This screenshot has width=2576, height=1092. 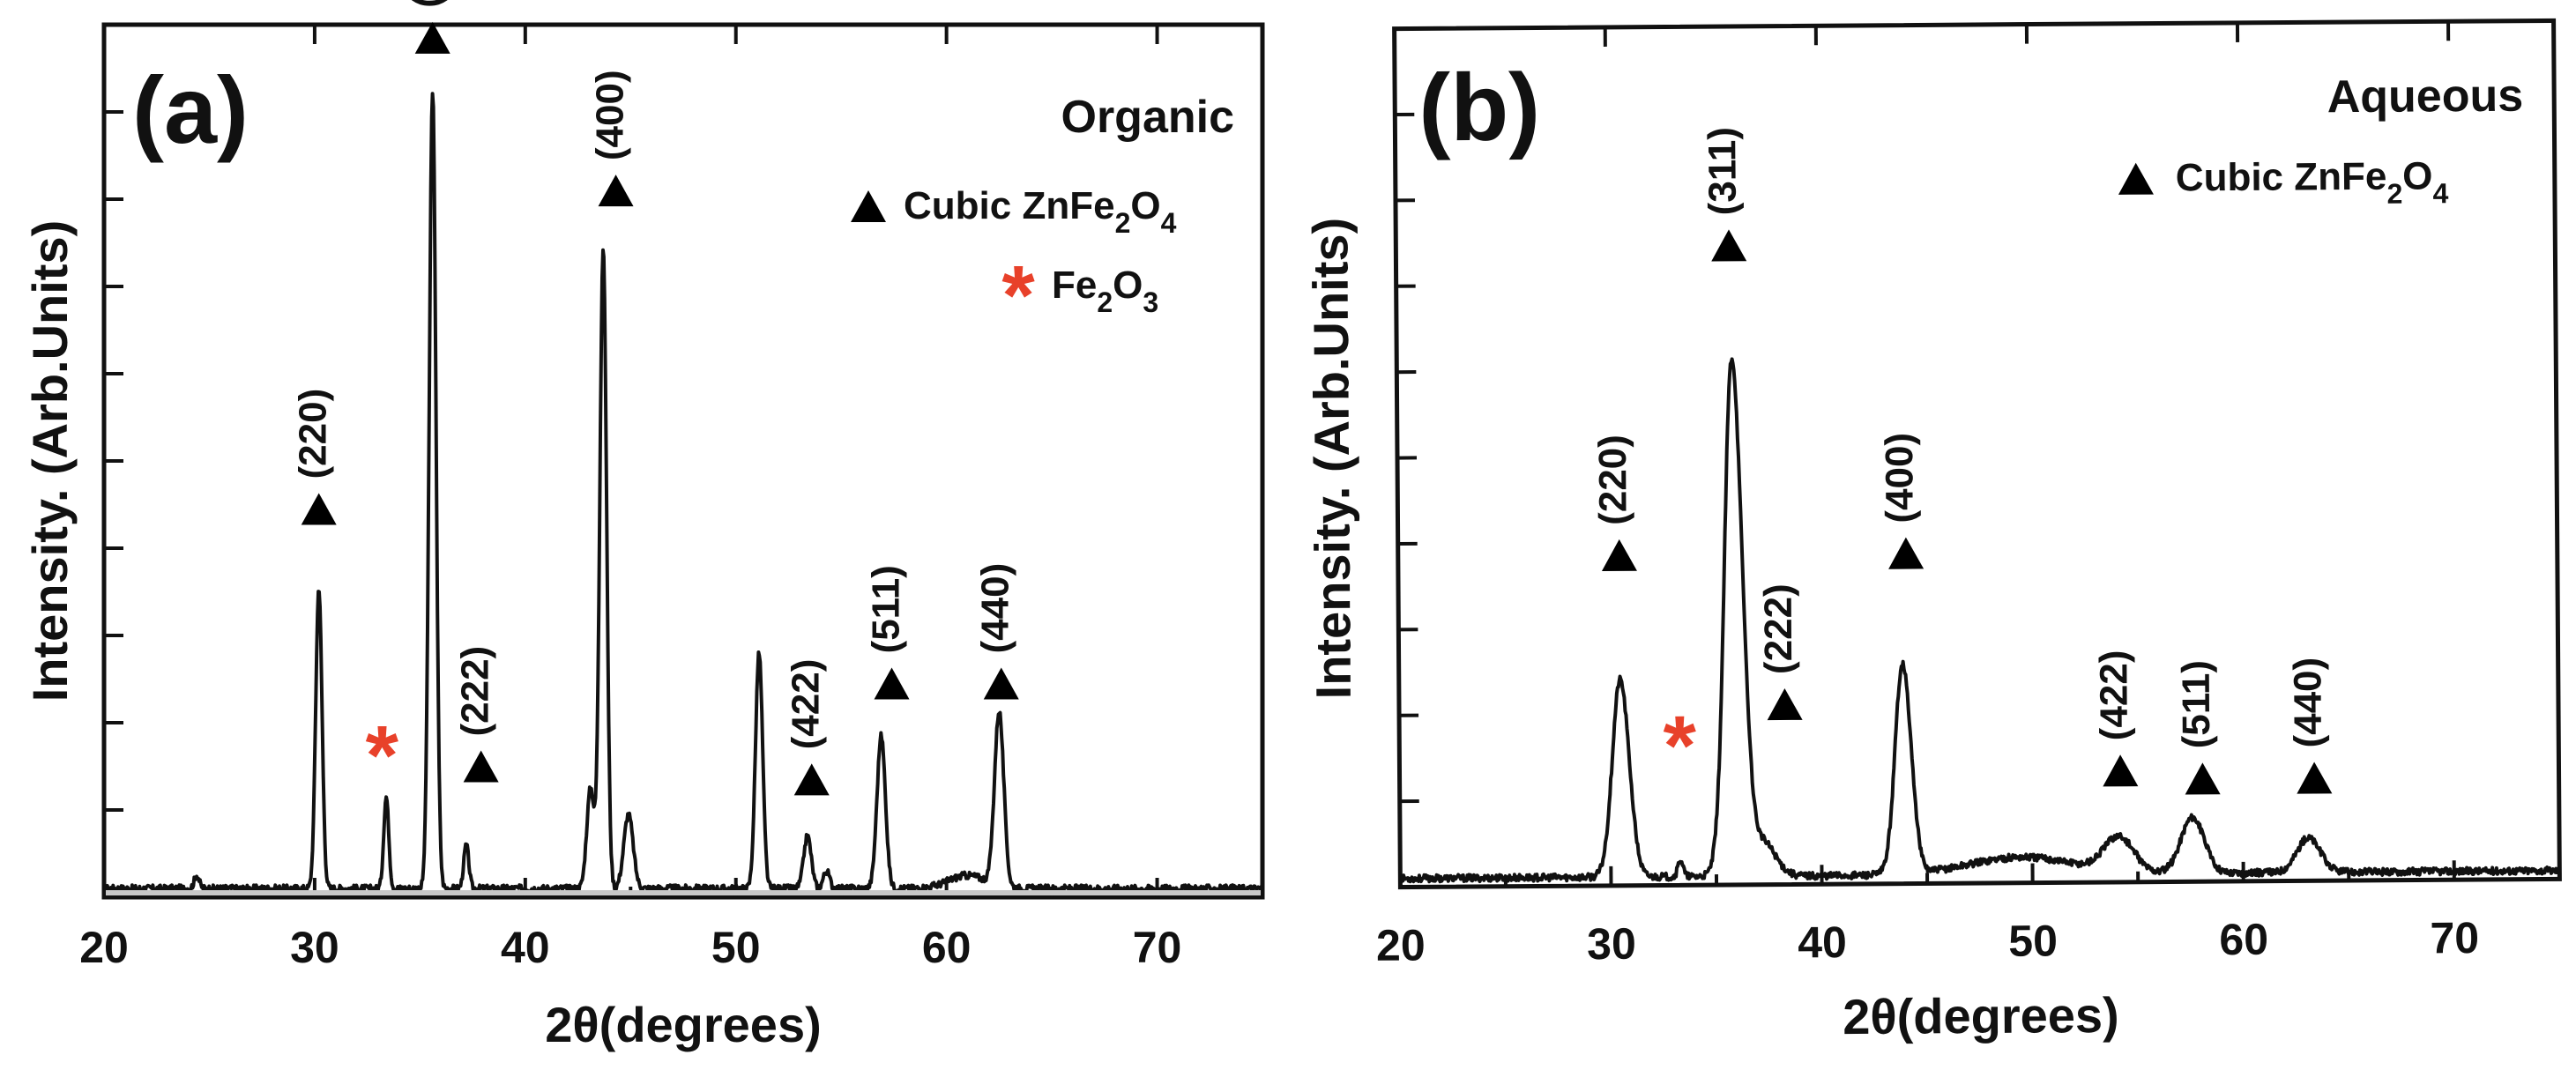 What do you see at coordinates (1479, 106) in the screenshot?
I see `panel-label: (b)` at bounding box center [1479, 106].